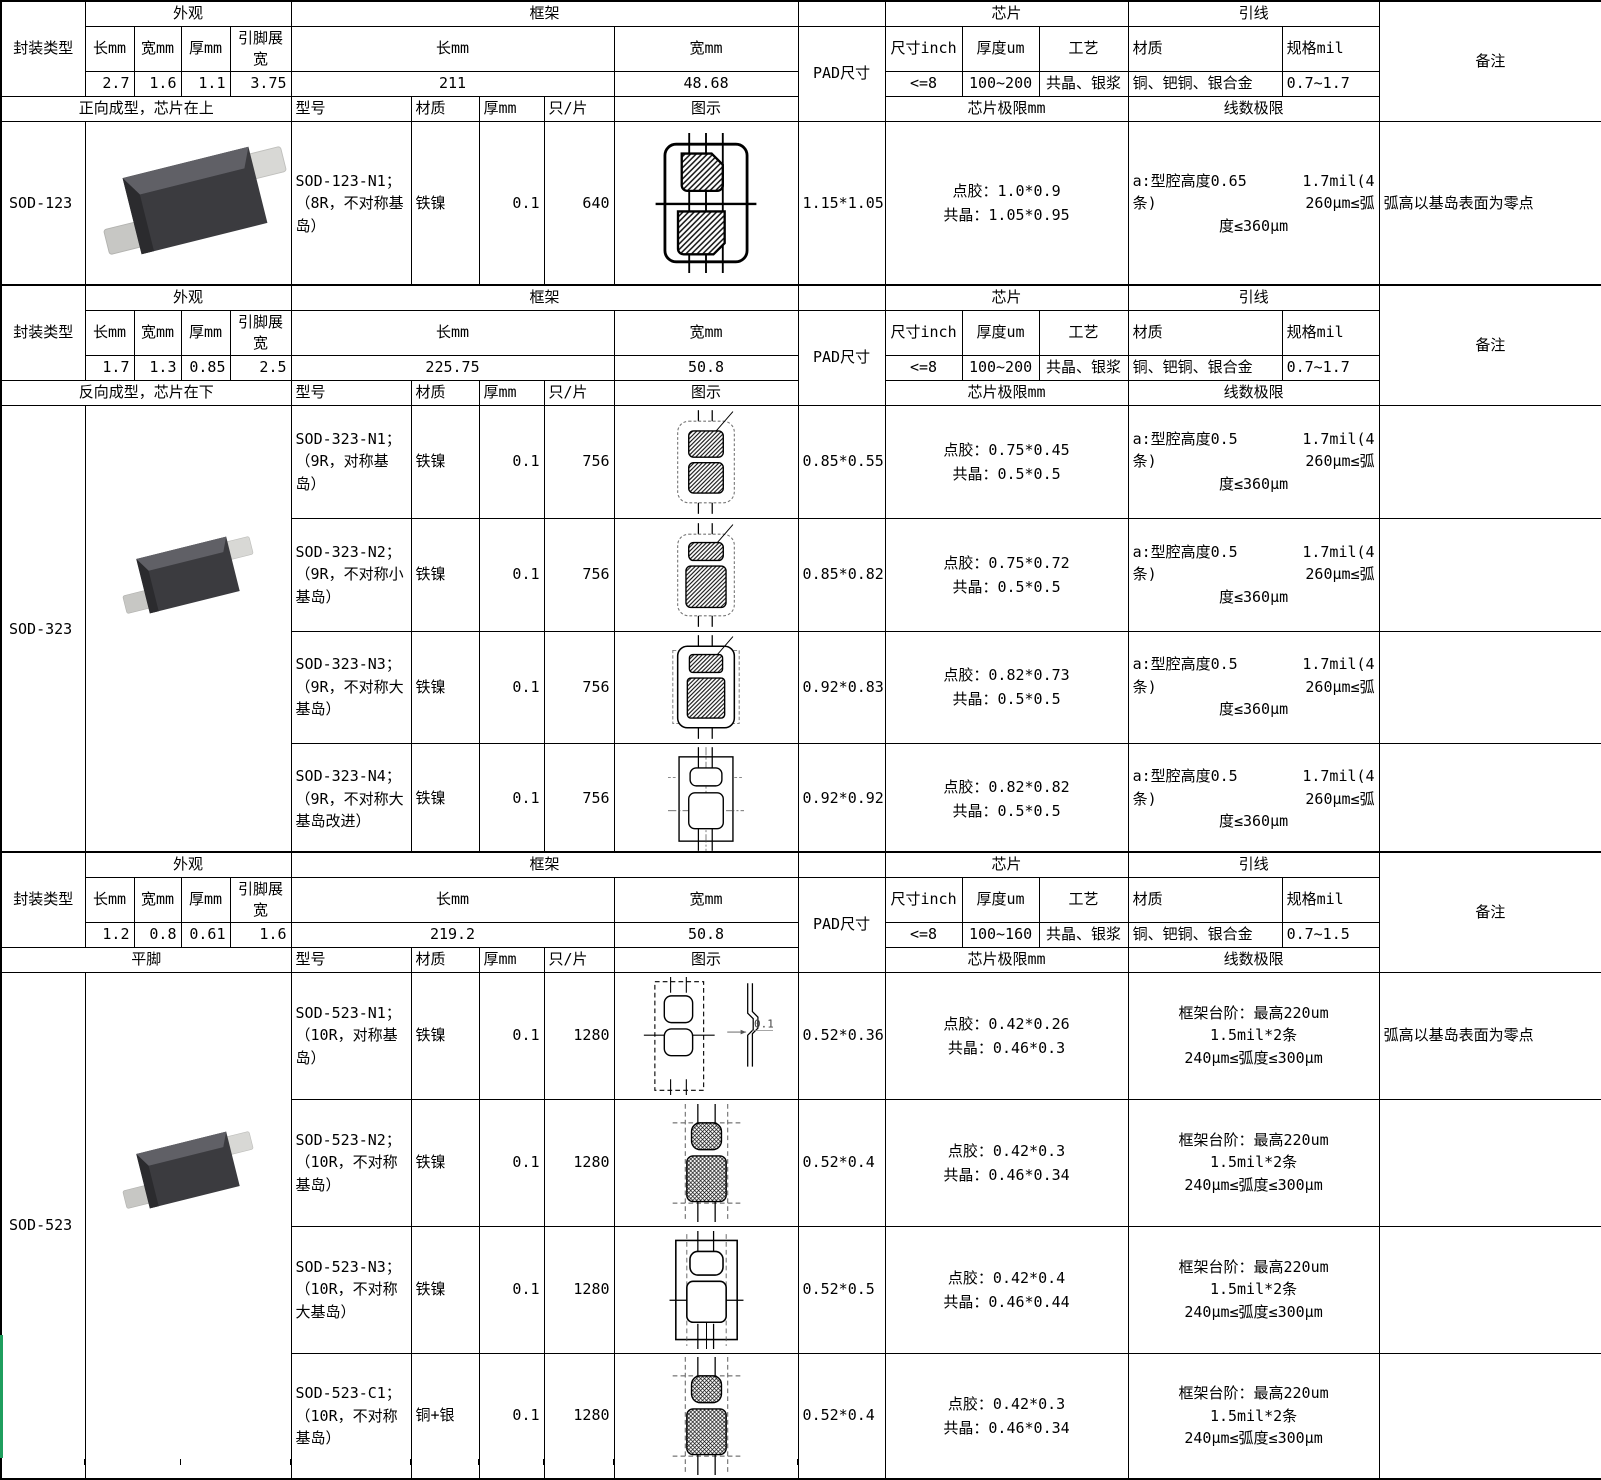  What do you see at coordinates (452, 367) in the screenshot?
I see `value-frame-length: 225.75` at bounding box center [452, 367].